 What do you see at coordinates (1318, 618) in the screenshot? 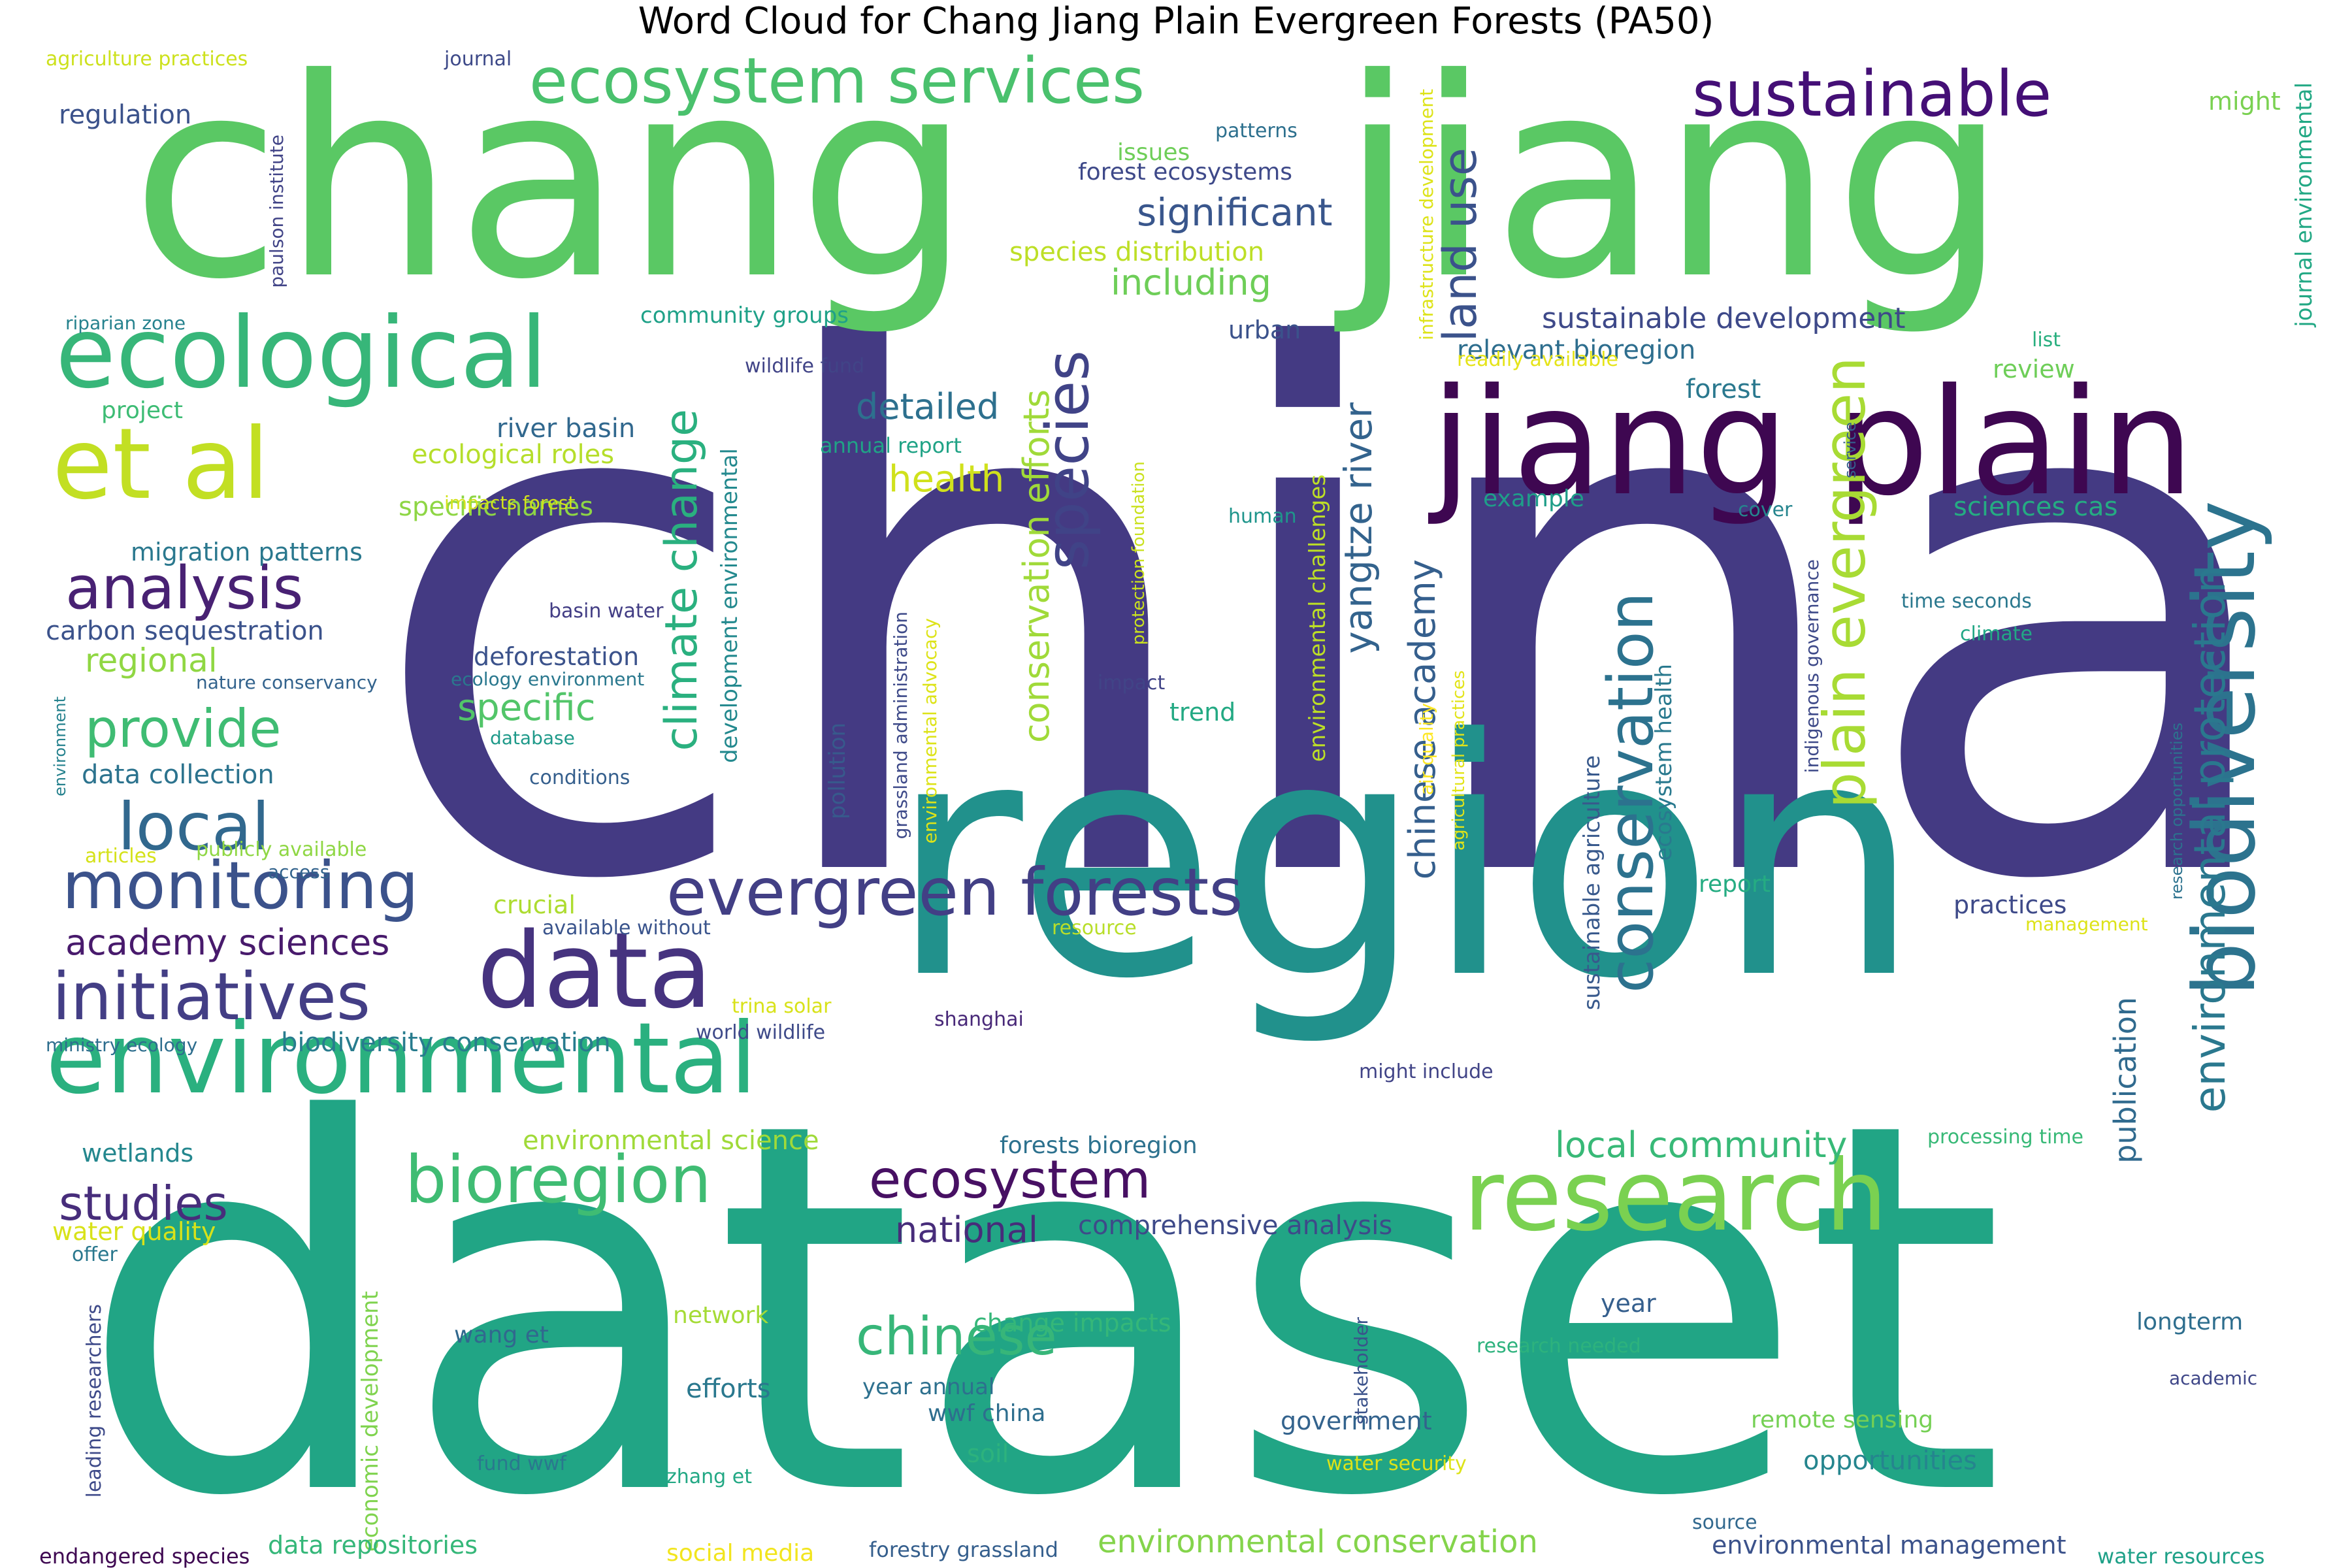
I see `word-environmental-challenges: environmental challenges` at bounding box center [1318, 618].